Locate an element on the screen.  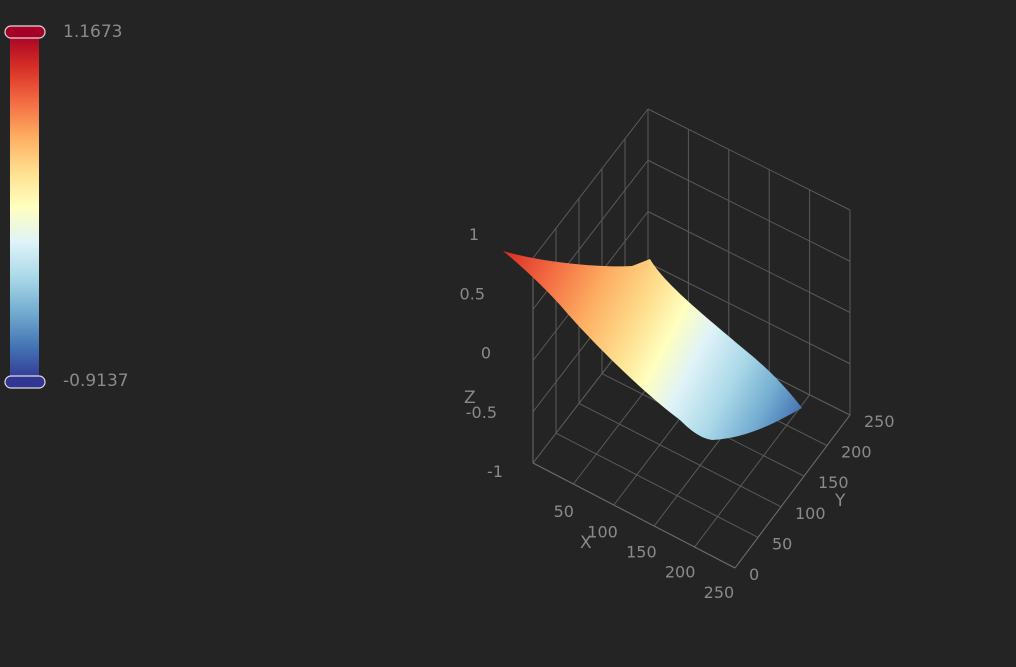
y-tick-label: 200 is located at coordinates (856, 452).